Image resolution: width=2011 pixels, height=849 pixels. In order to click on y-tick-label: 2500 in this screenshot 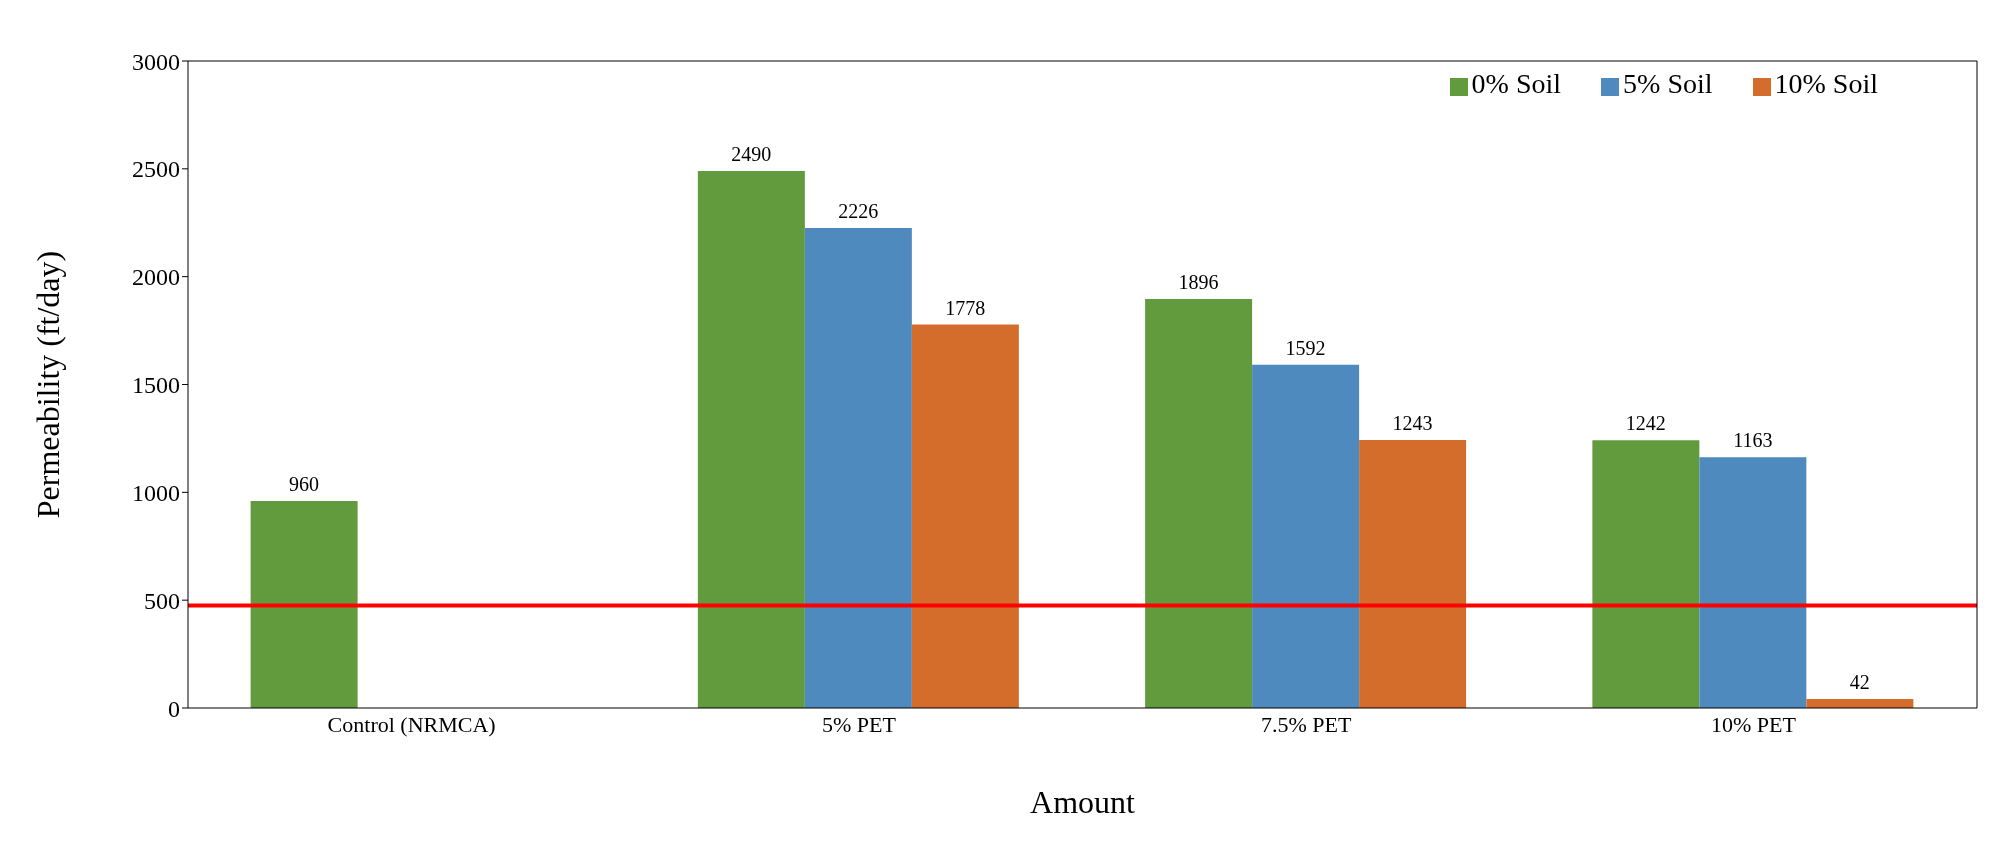, I will do `click(156, 169)`.